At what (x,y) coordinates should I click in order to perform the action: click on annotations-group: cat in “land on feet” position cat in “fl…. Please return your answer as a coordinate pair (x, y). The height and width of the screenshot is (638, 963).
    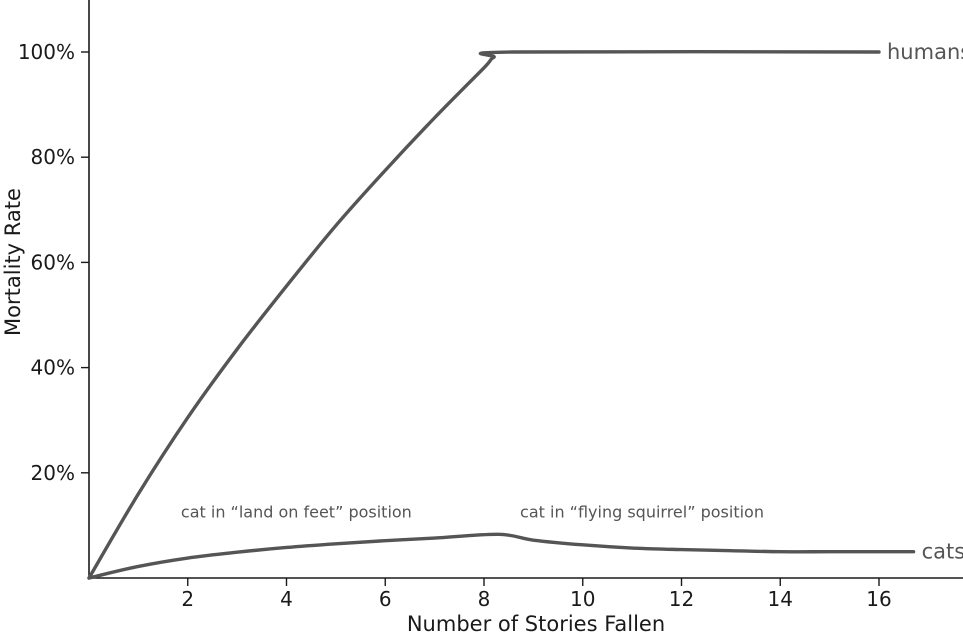
    Looking at the image, I should click on (472, 512).